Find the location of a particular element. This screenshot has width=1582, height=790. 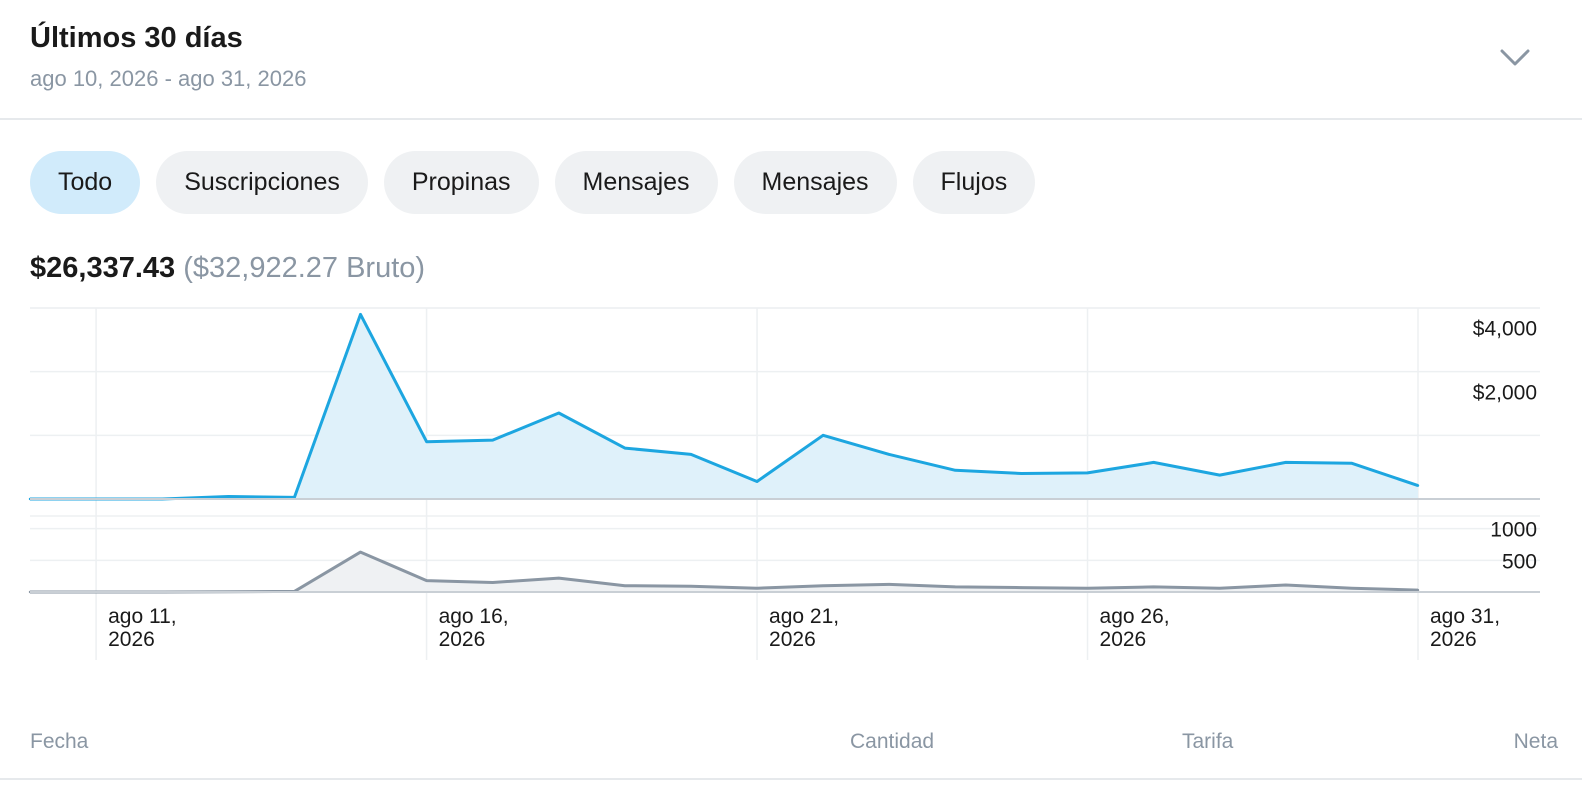

period-date-range: ago 10, 2026 - ago 31, 2026 is located at coordinates (168, 78).